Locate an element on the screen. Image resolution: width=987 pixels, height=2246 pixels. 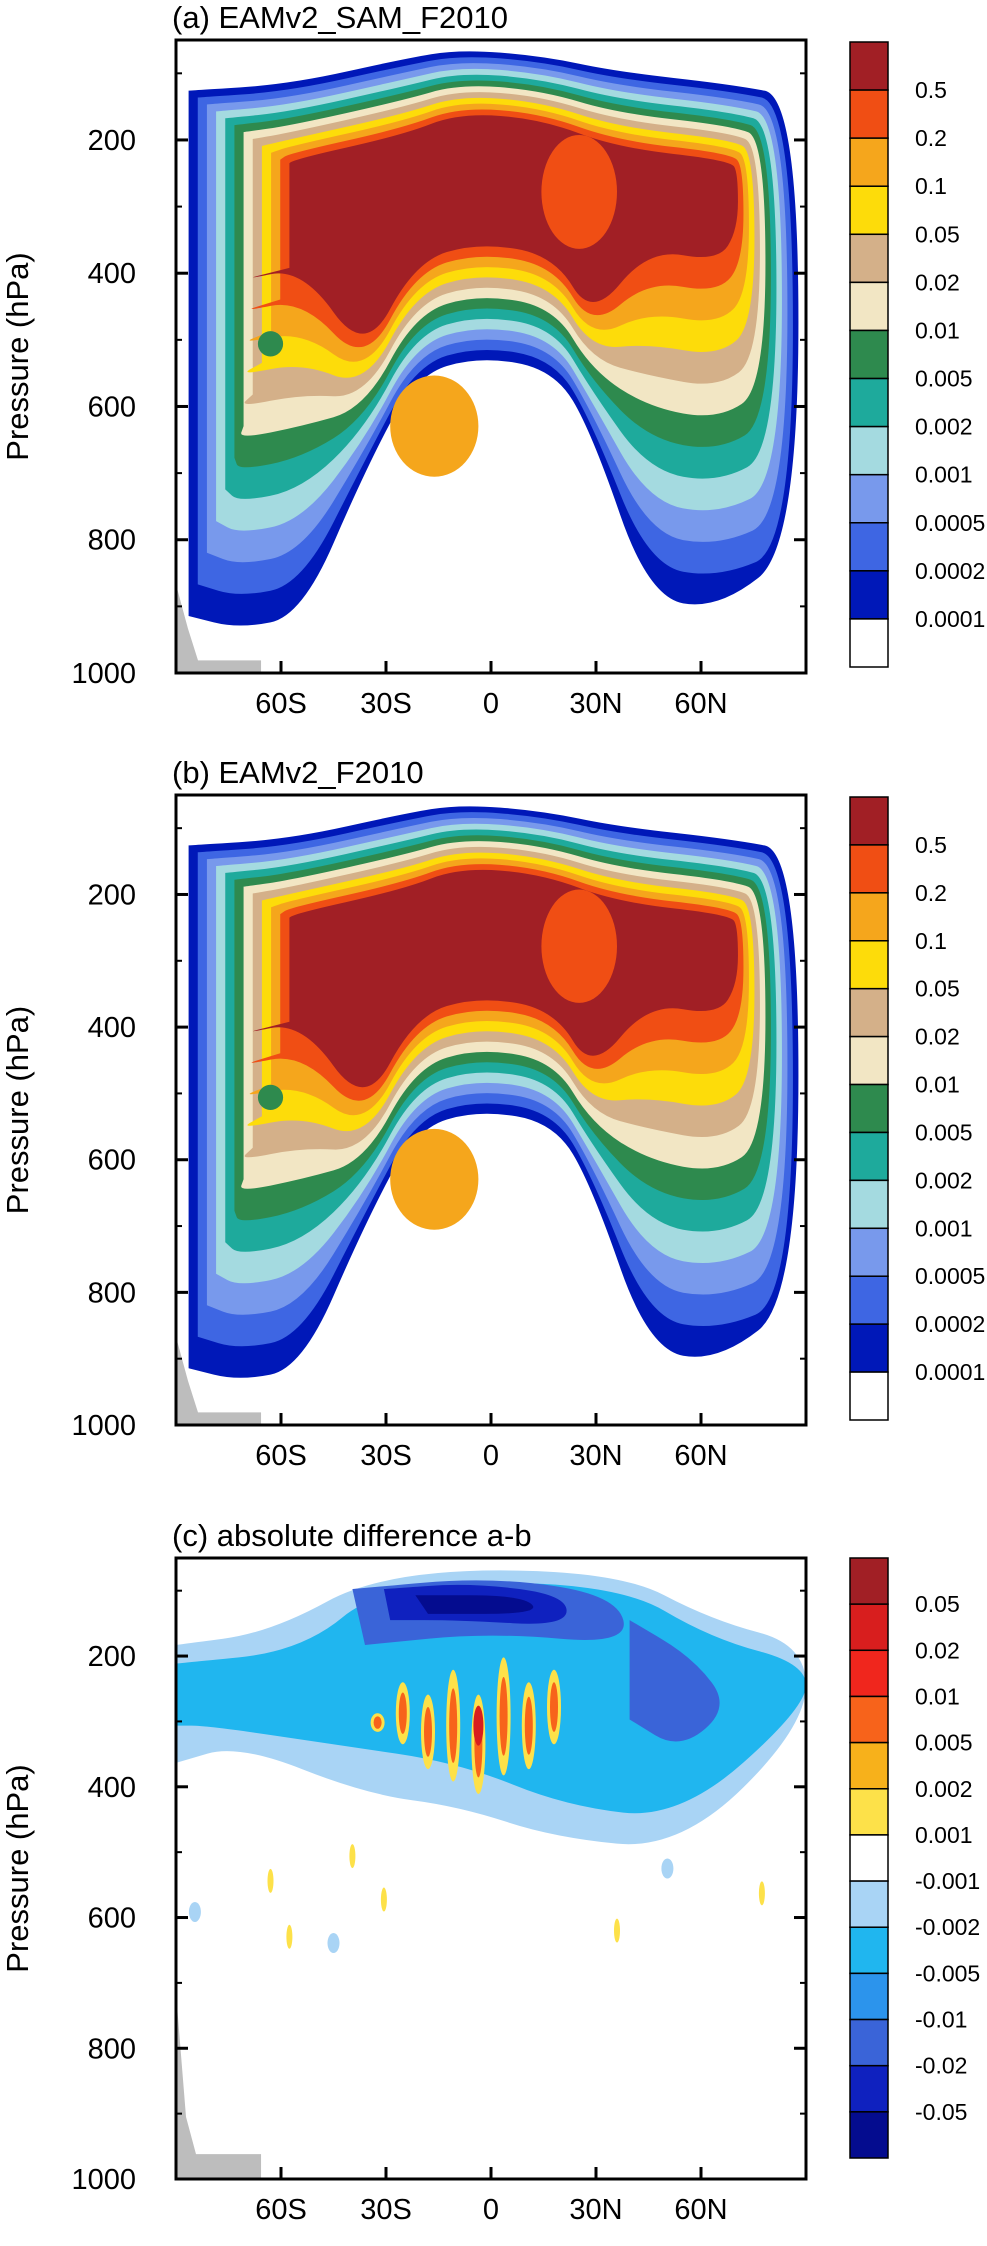
x-tick-label-2-4: 60N is located at coordinates (700, 1456).